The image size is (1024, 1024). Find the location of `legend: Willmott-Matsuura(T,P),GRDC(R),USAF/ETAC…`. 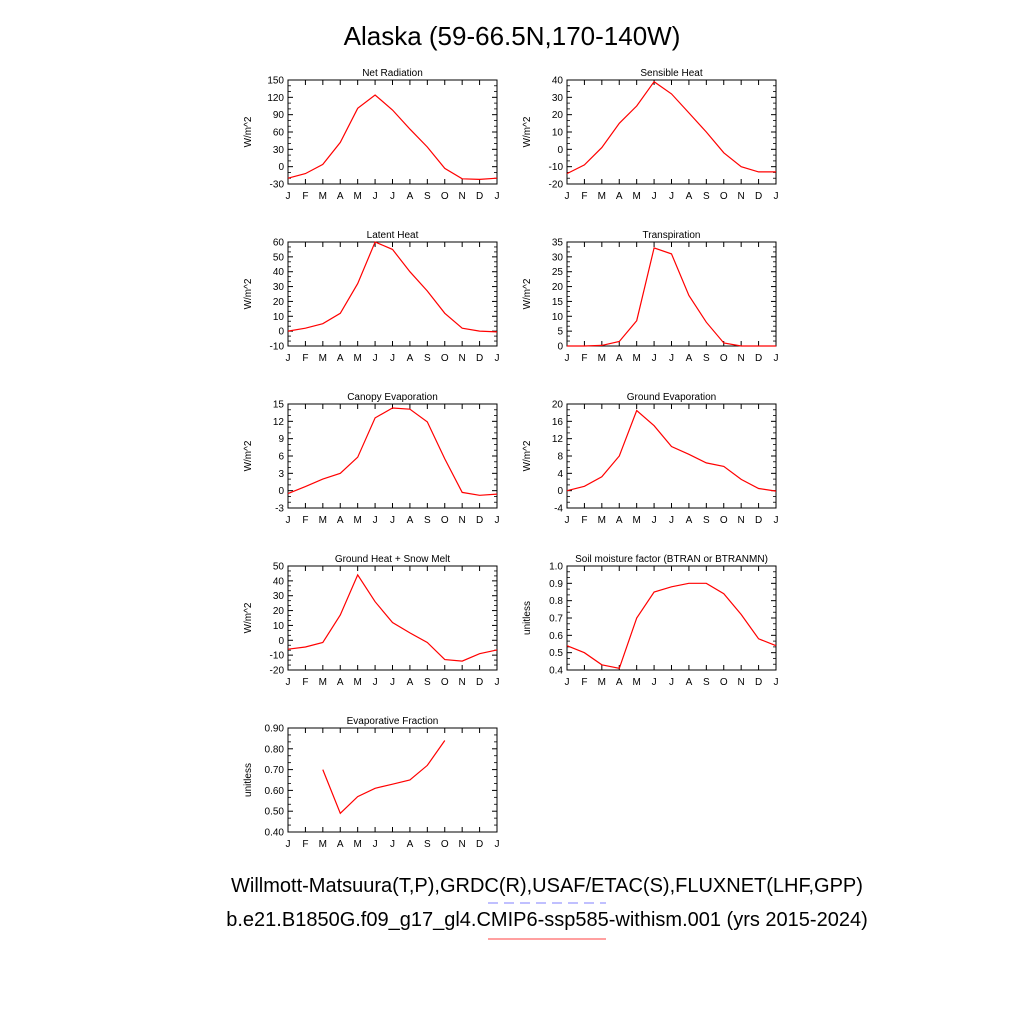

legend: Willmott-Matsuura(T,P),GRDC(R),USAF/ETAC… is located at coordinates (547, 907).